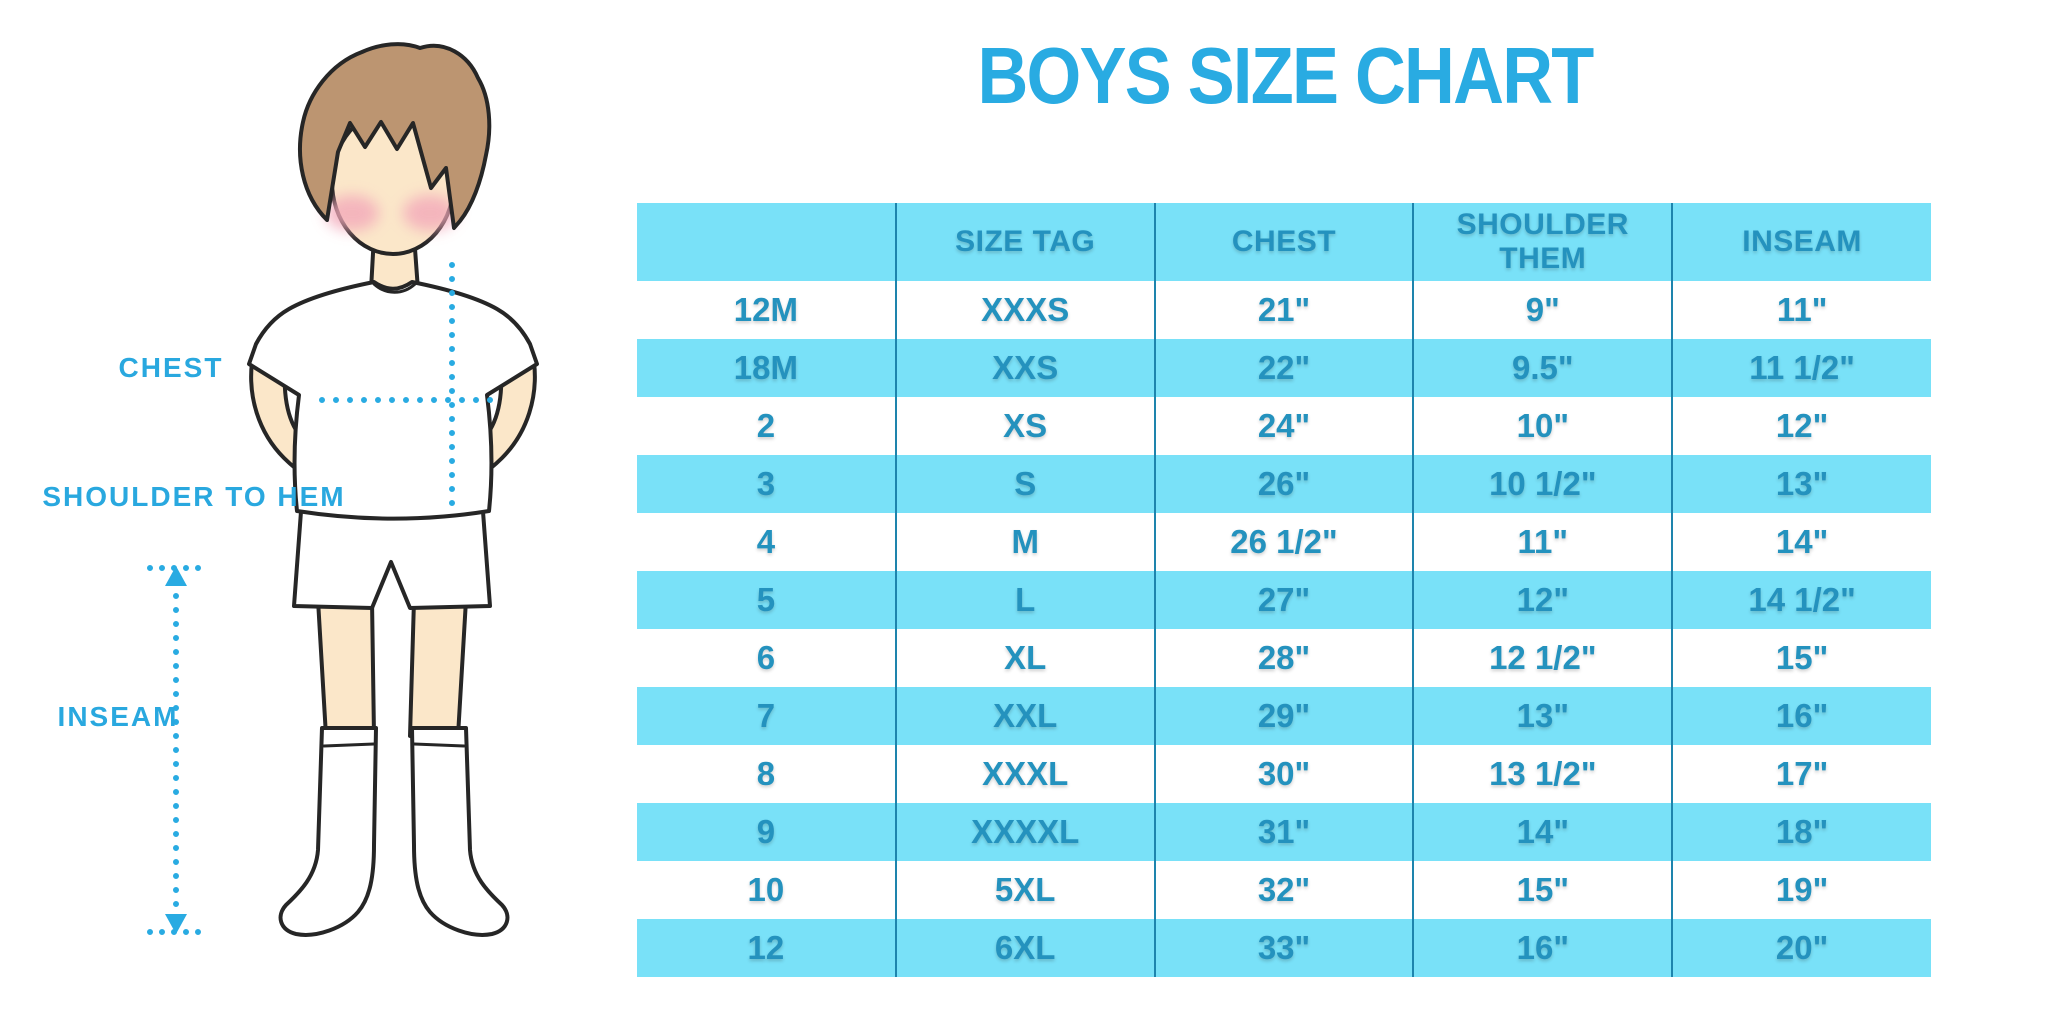  What do you see at coordinates (346, 668) in the screenshot?
I see `boy-left-leg` at bounding box center [346, 668].